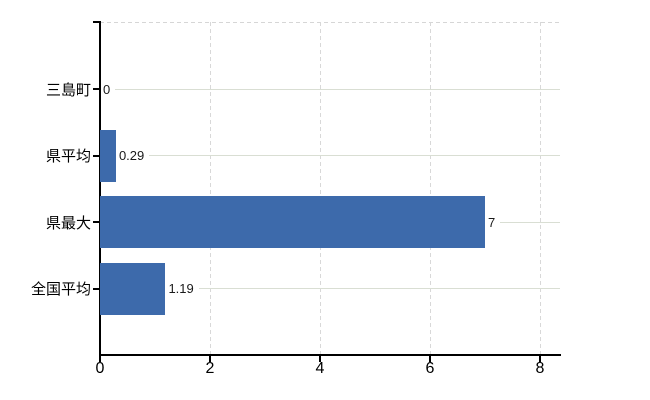  Describe the element at coordinates (100, 368) in the screenshot. I see `x-tick-label: 0` at that location.